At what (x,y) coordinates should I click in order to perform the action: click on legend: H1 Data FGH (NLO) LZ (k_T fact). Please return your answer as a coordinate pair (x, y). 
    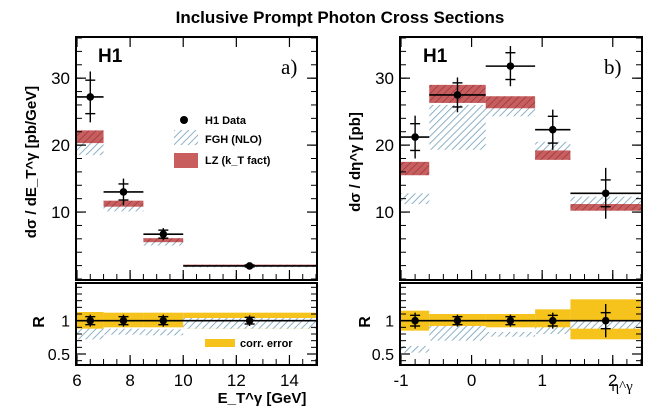
    Looking at the image, I should click on (222, 141).